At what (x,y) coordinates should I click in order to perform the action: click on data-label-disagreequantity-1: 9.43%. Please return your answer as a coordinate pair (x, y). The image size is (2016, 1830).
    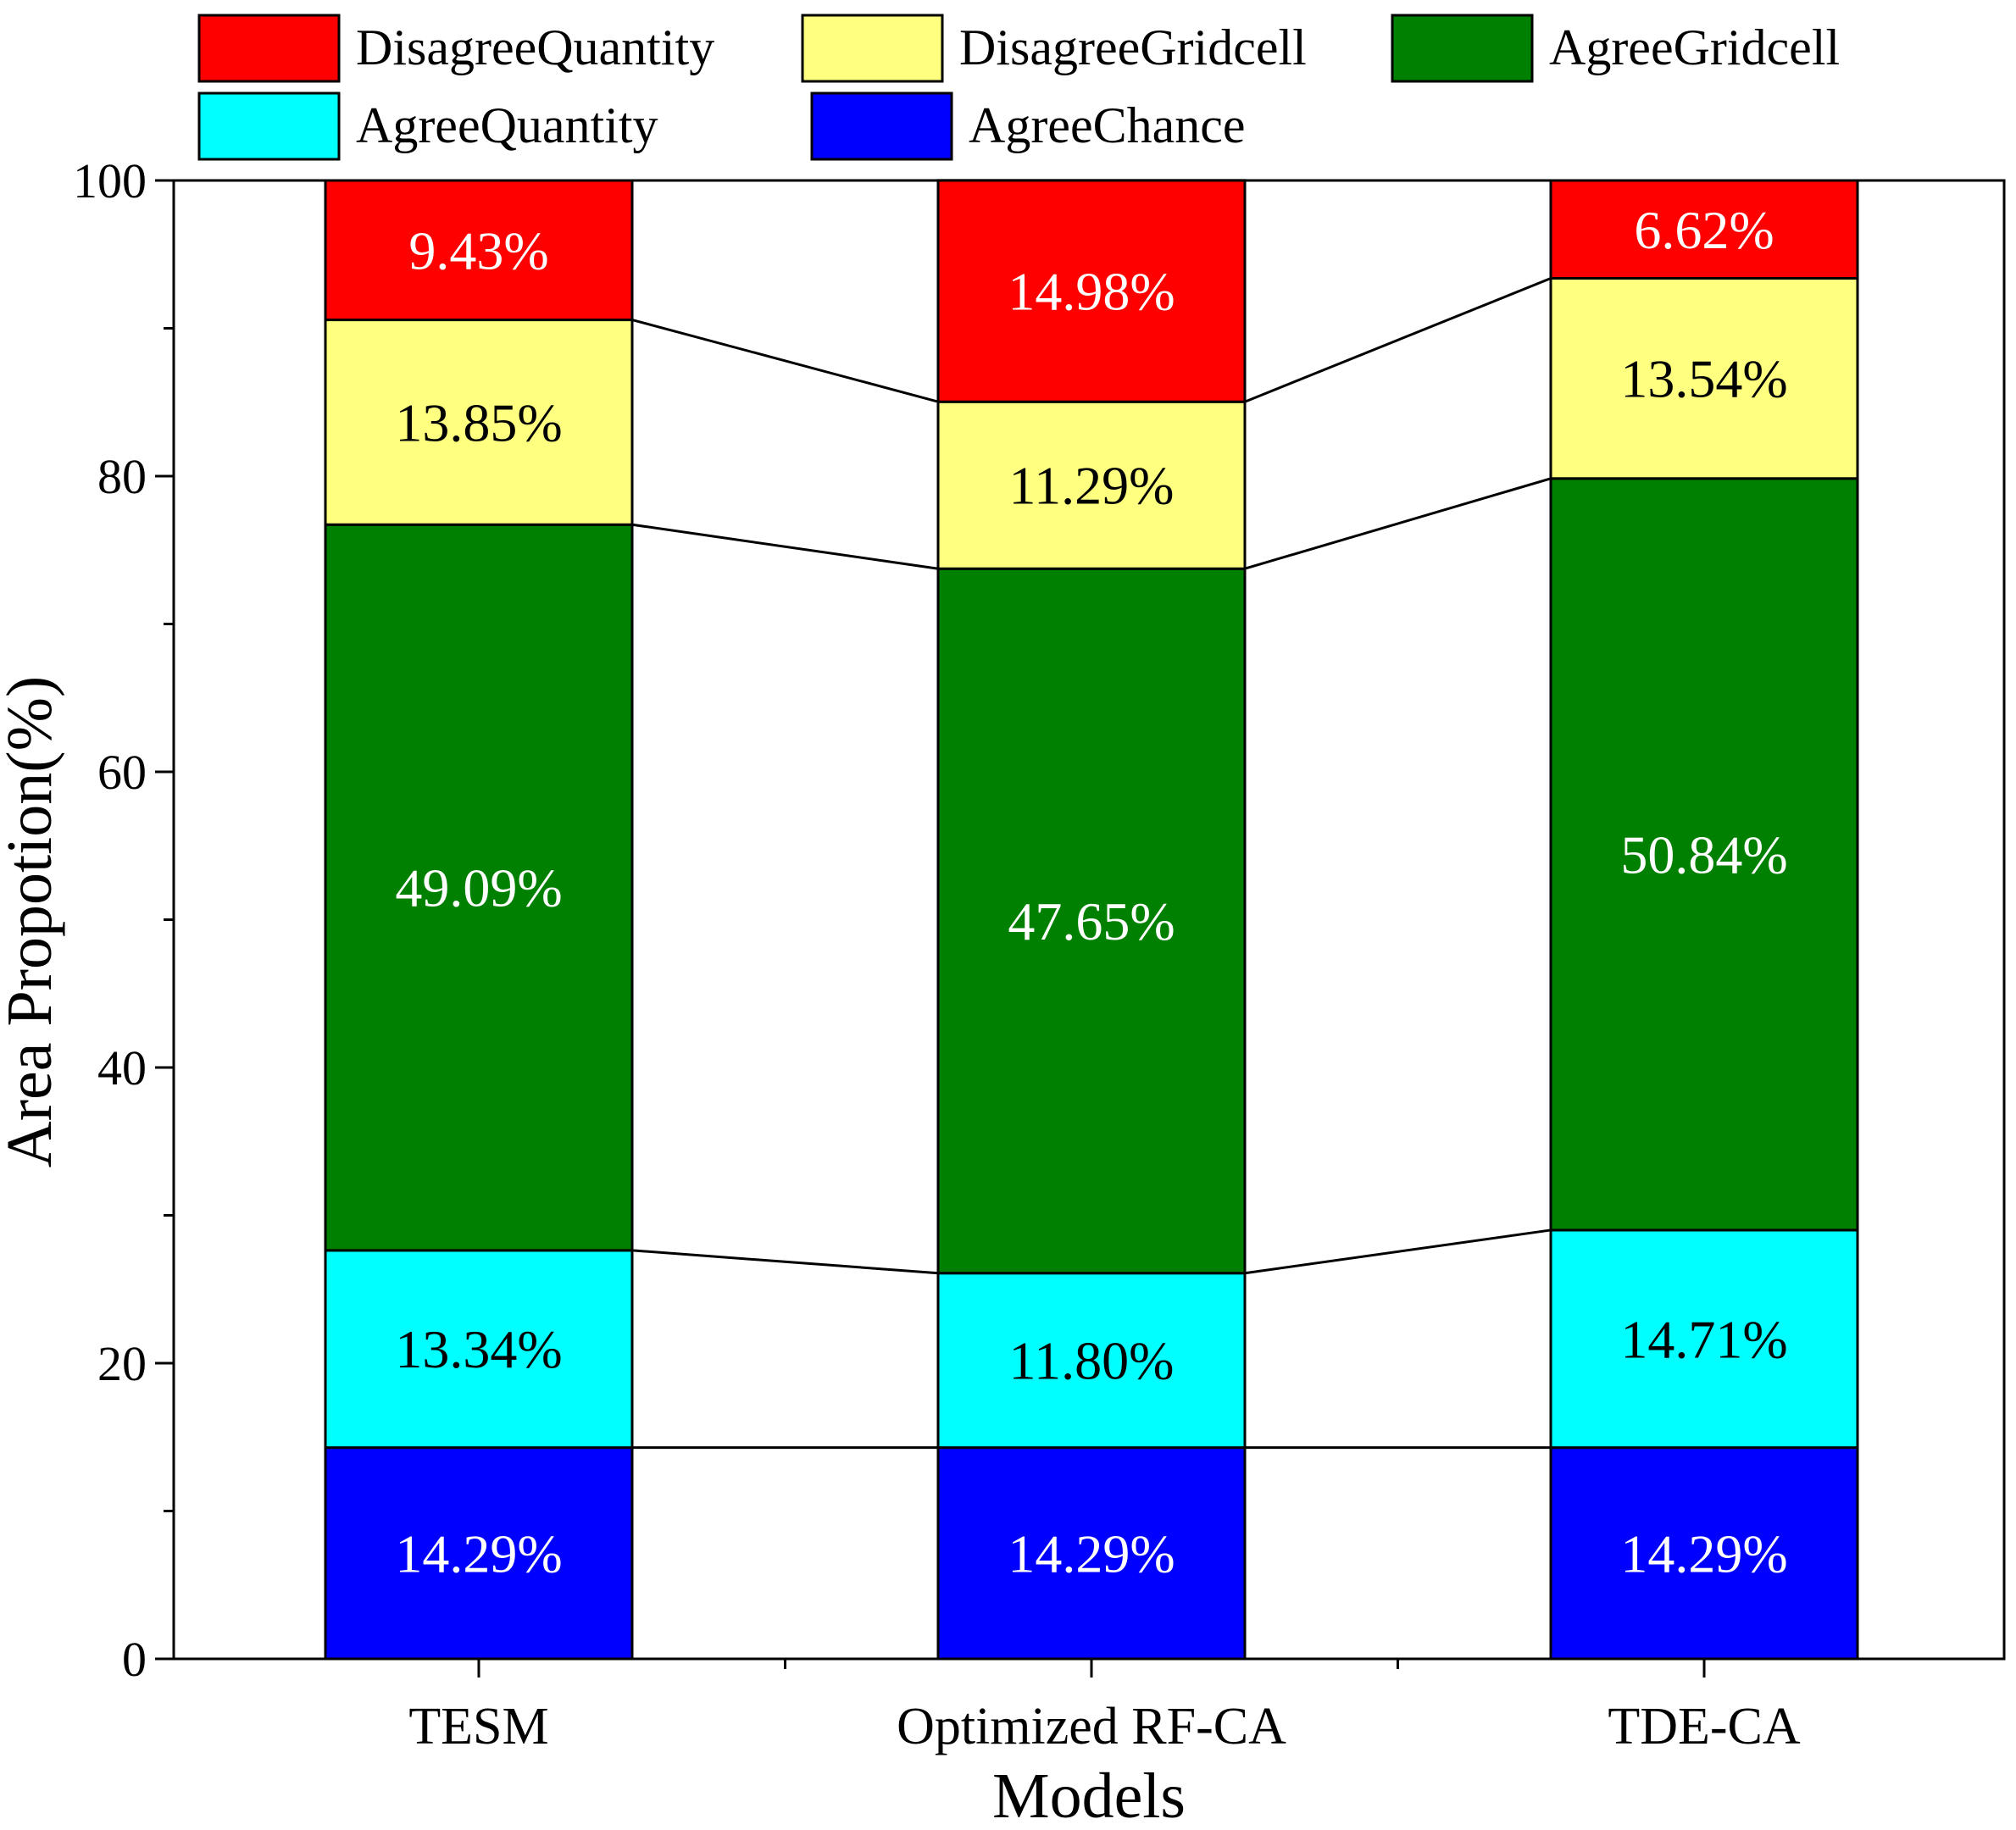
    Looking at the image, I should click on (478, 250).